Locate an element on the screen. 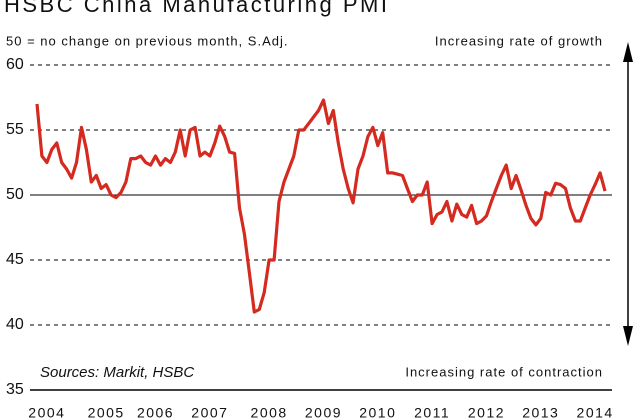  x-tick-label: 2009 is located at coordinates (323, 412).